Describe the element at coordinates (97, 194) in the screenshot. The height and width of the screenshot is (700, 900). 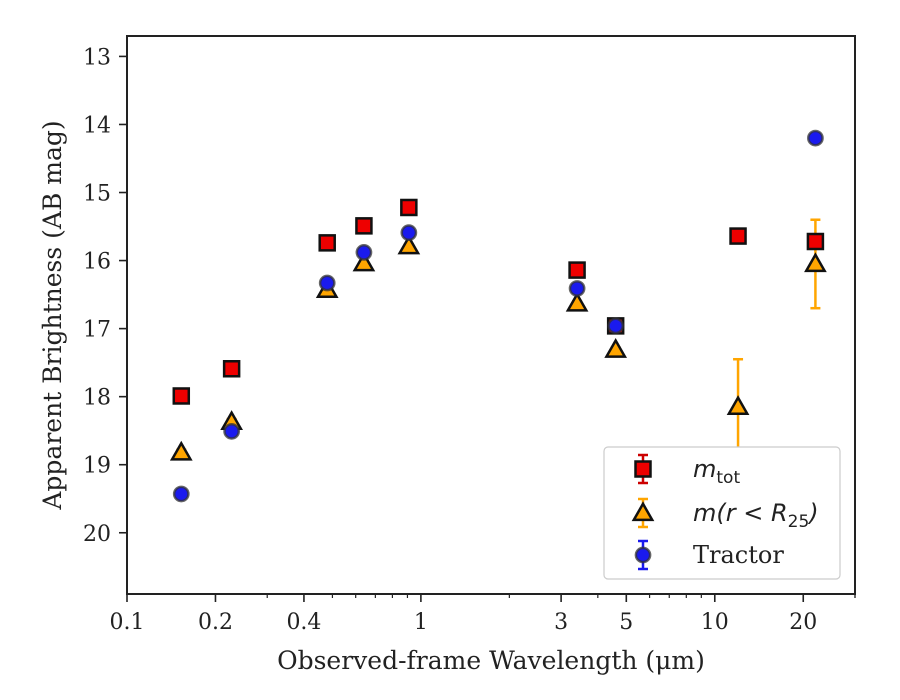
I see `y-tick-label: 15` at that location.